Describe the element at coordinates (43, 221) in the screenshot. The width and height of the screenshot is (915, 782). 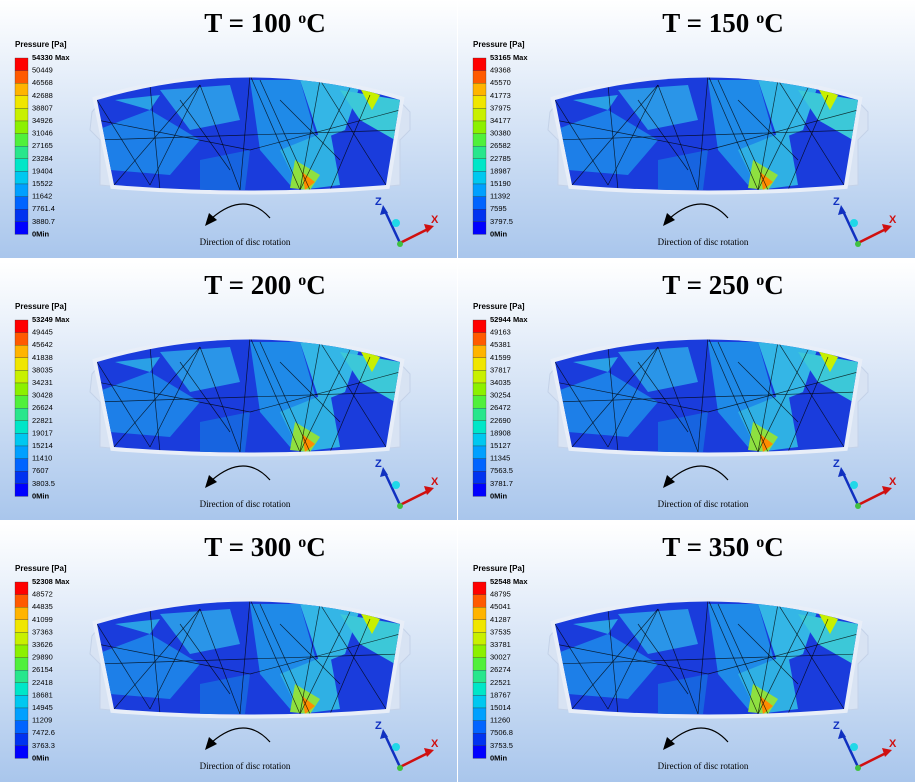
I see `legend-label: 3880.7` at that location.